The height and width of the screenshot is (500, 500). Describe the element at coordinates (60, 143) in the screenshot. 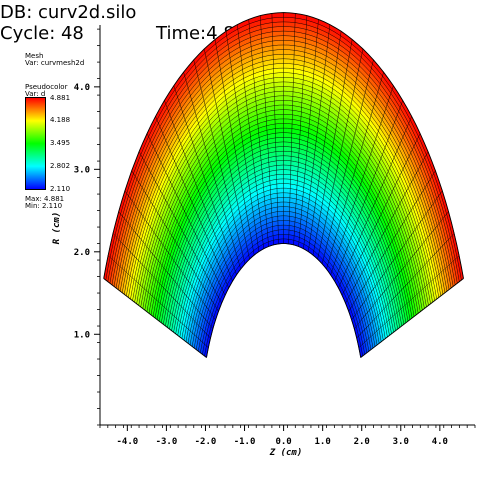

I see `colorbar-tick-label: 3.495` at that location.